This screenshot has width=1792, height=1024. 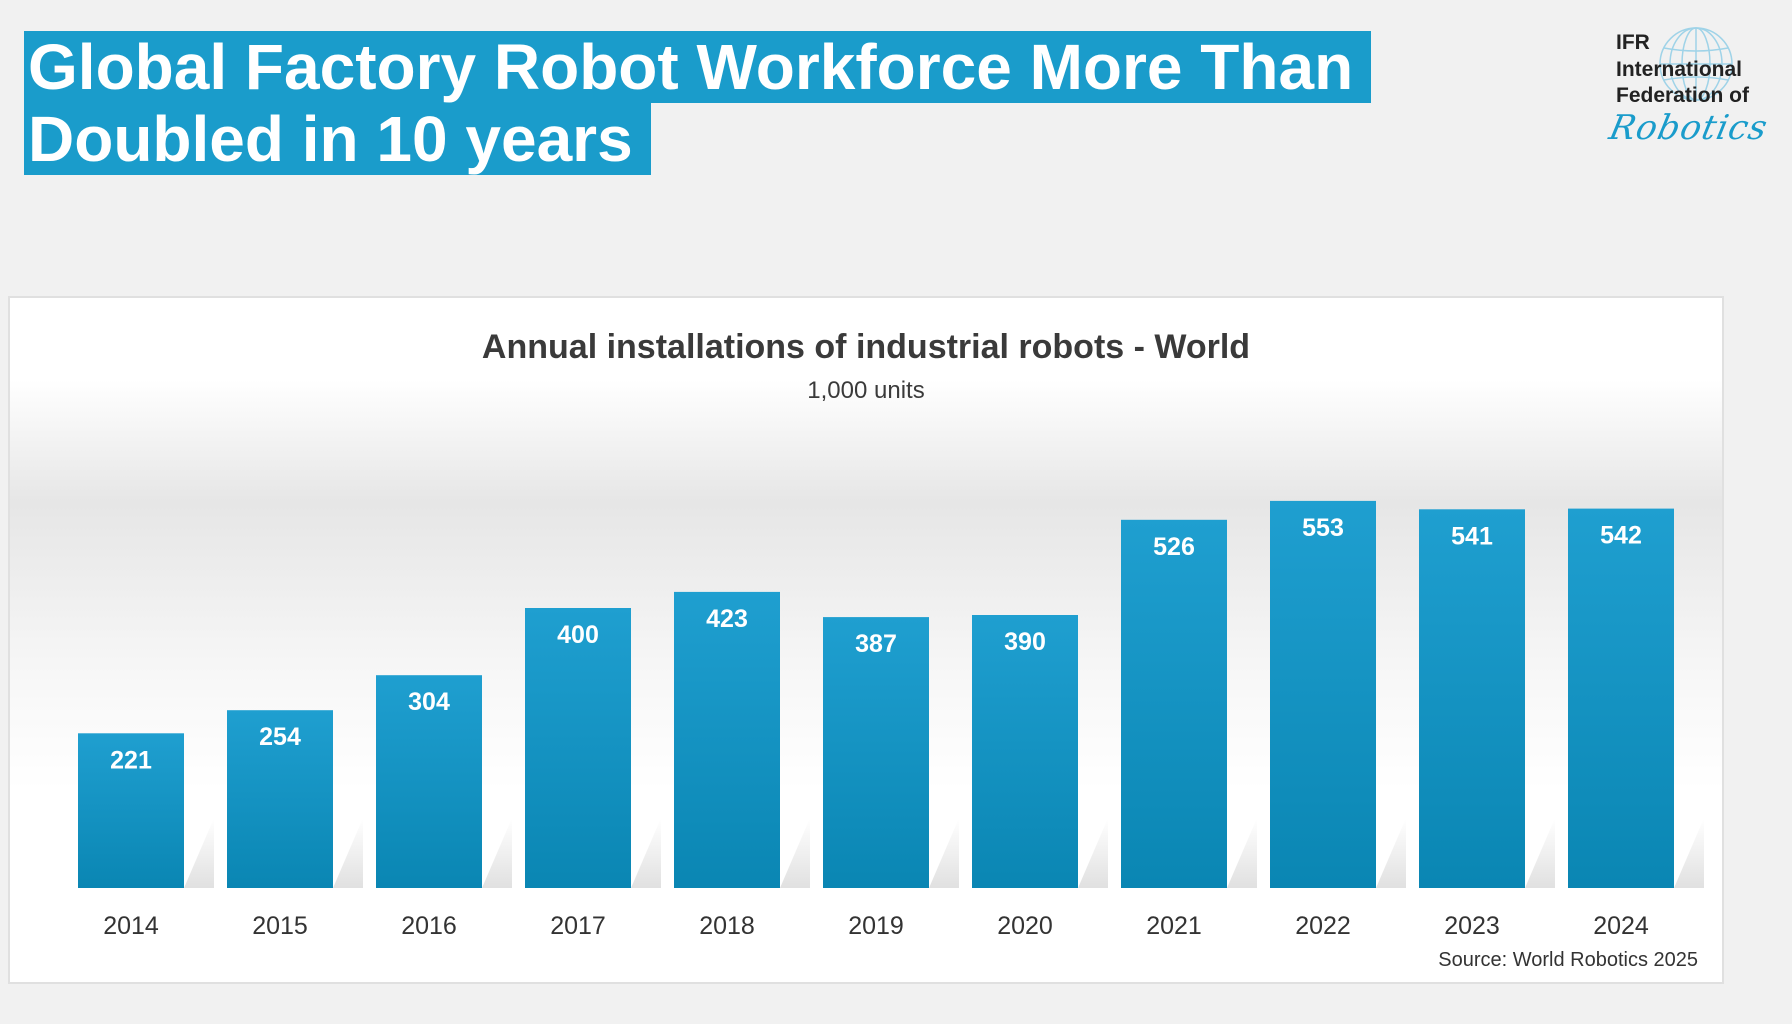 What do you see at coordinates (429, 926) in the screenshot?
I see `x-tick-label-2016: 2016` at bounding box center [429, 926].